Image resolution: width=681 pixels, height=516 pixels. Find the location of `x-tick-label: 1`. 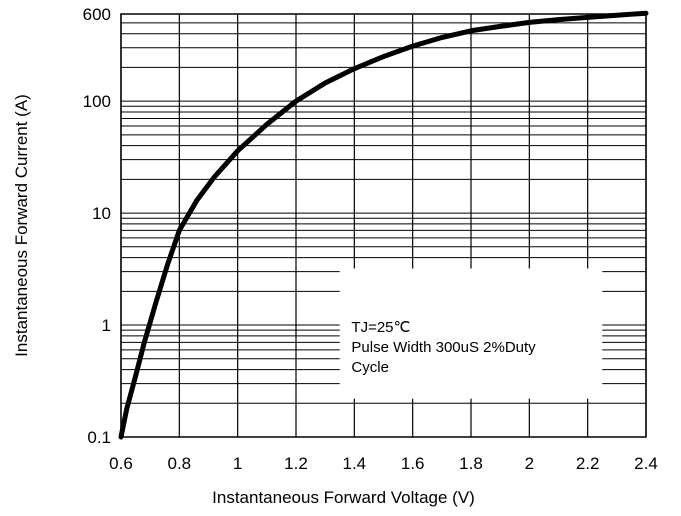

x-tick-label: 1 is located at coordinates (237, 463).